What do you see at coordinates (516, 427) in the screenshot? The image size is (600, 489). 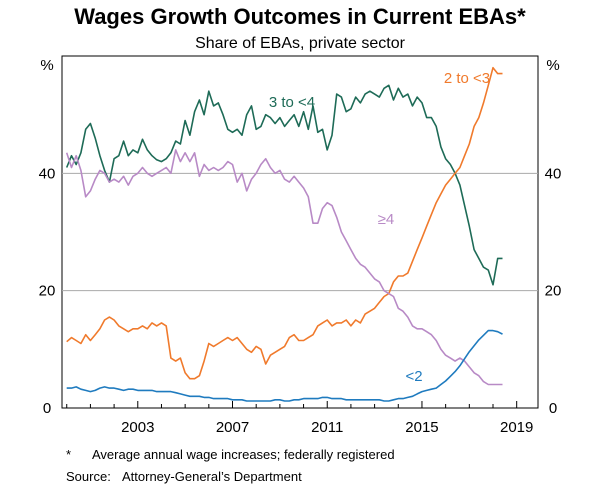 I see `x-tick-label-2019: 2019` at bounding box center [516, 427].